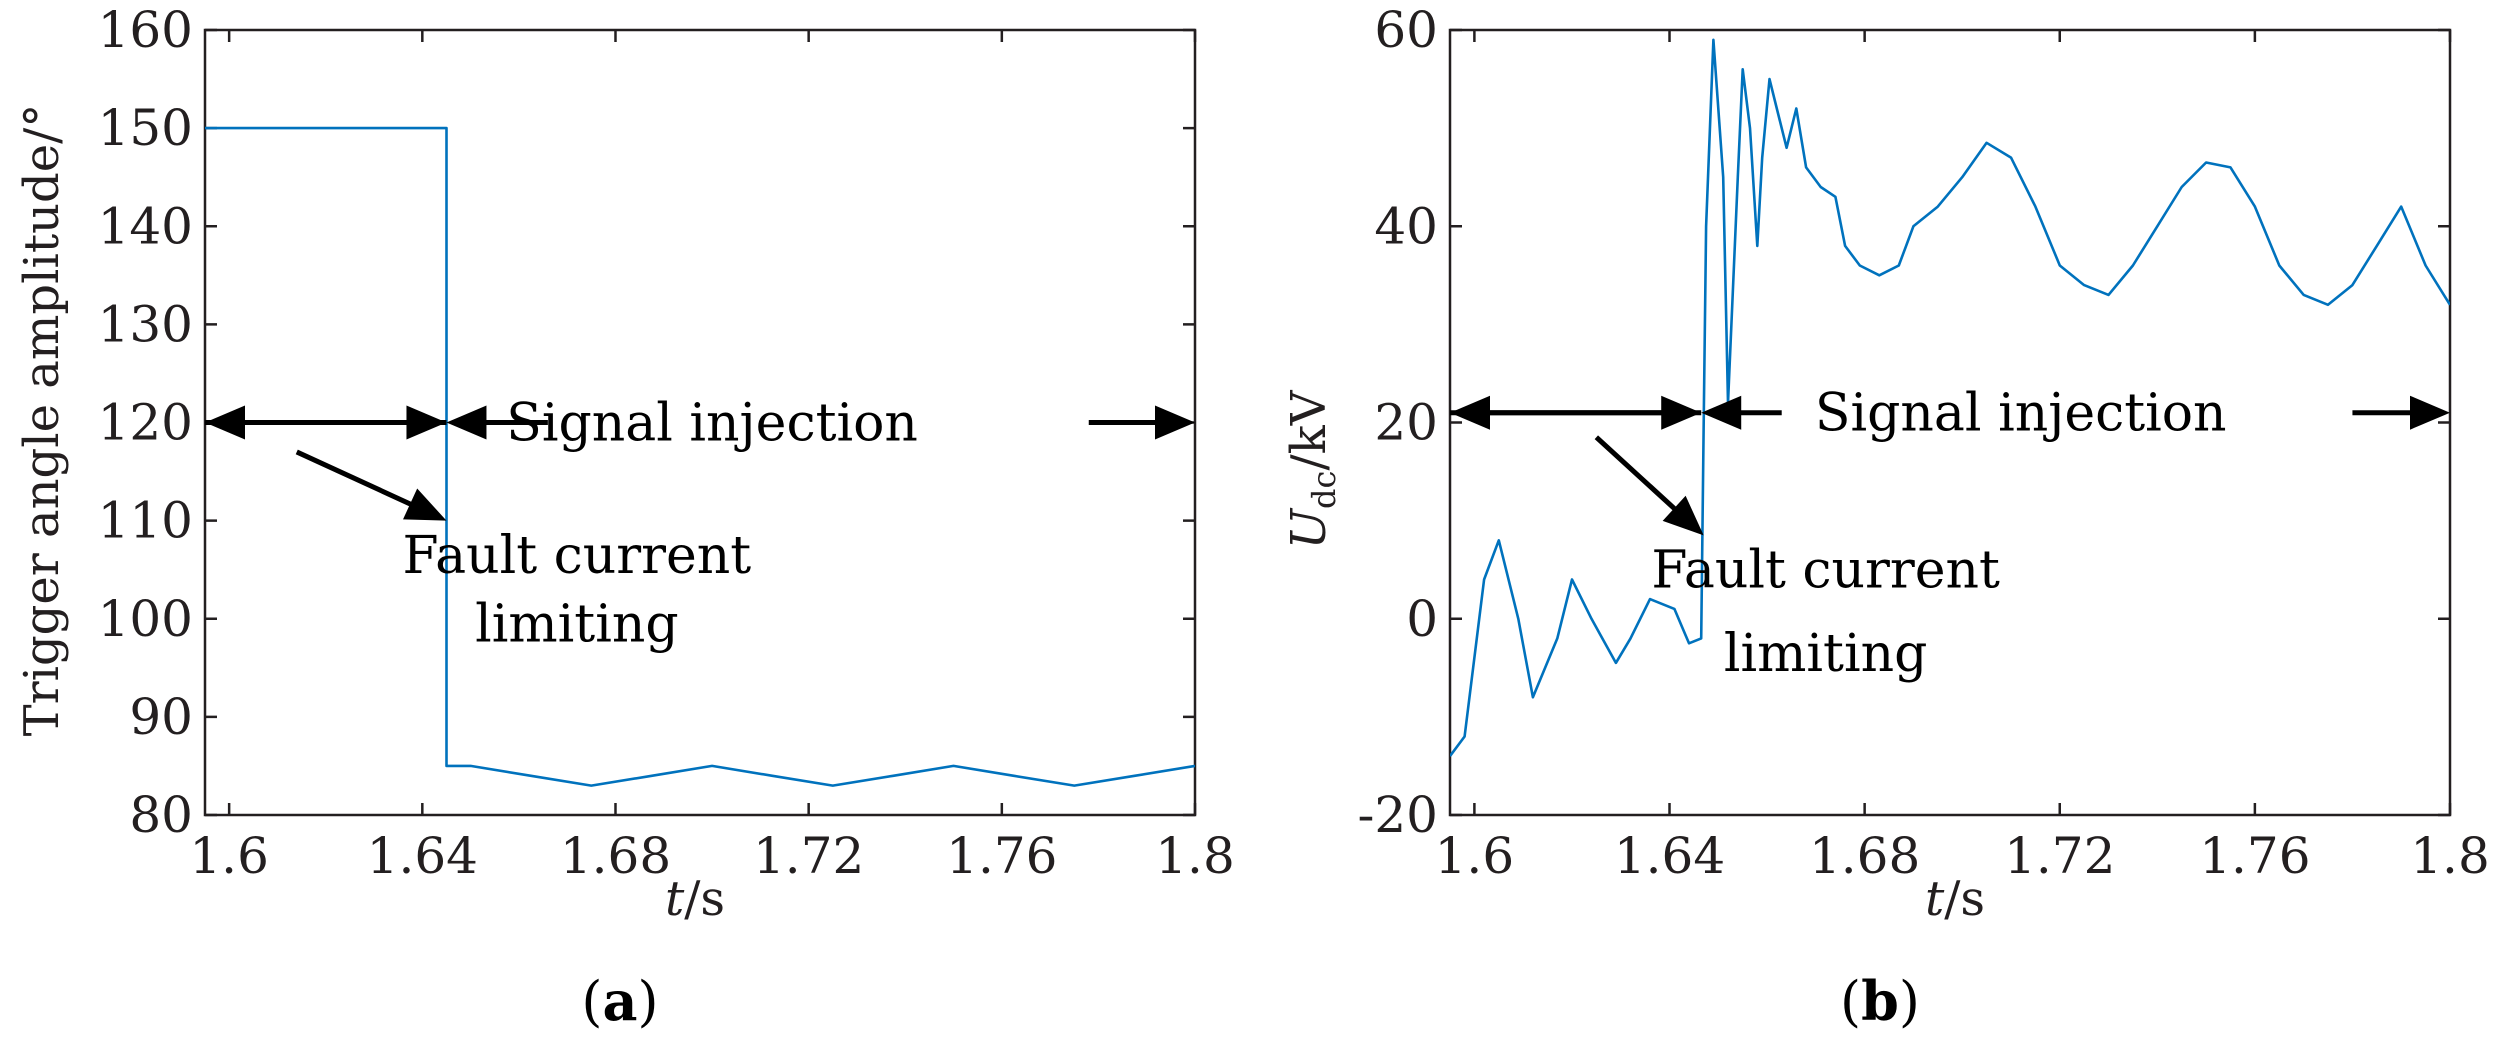  What do you see at coordinates (145, 128) in the screenshot?
I see `y-tick-label: 150` at bounding box center [145, 128].